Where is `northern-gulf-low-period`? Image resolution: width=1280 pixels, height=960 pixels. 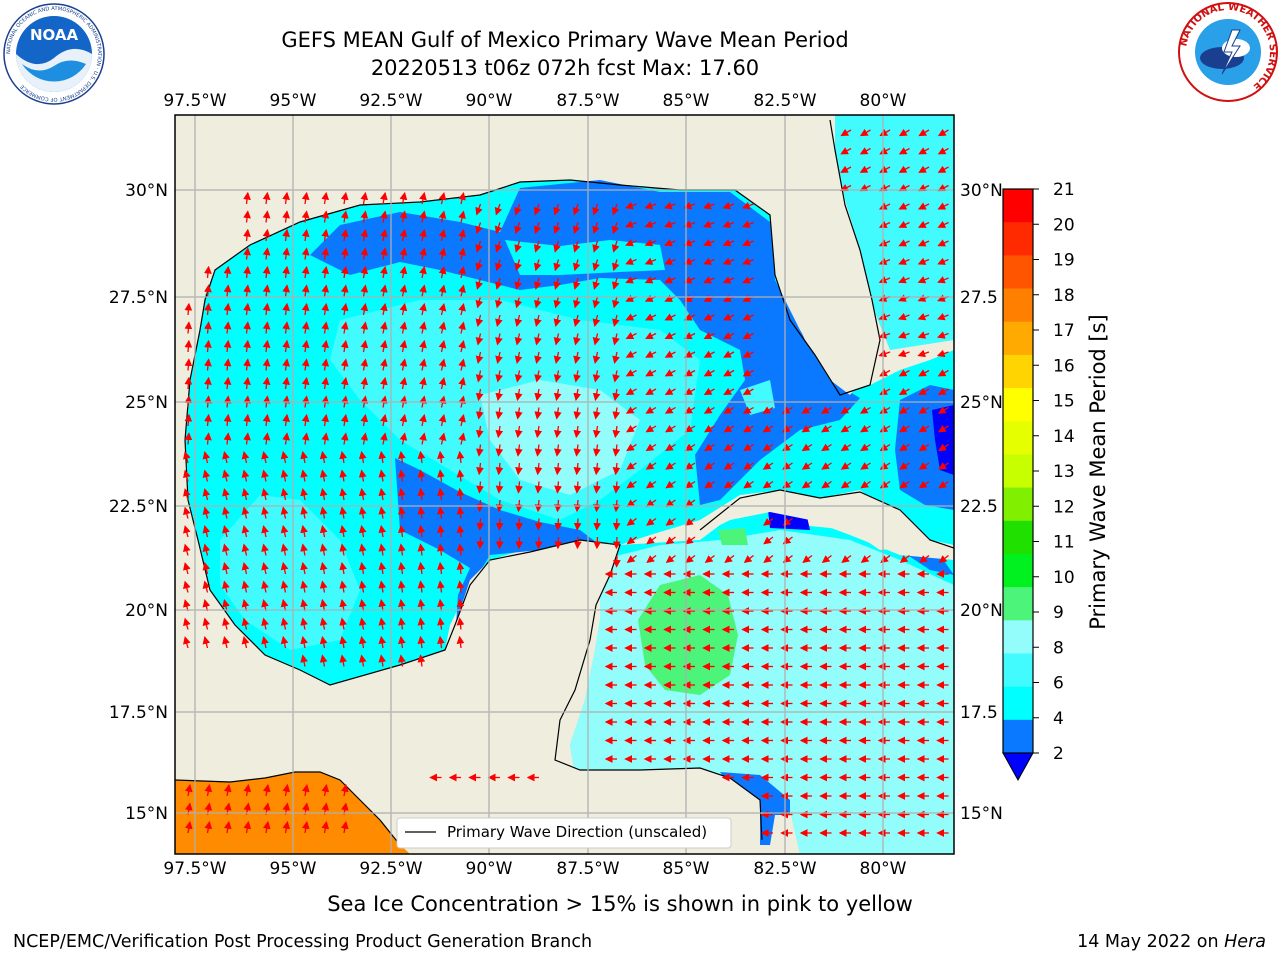
northern-gulf-low-period is located at coordinates (585, 342).